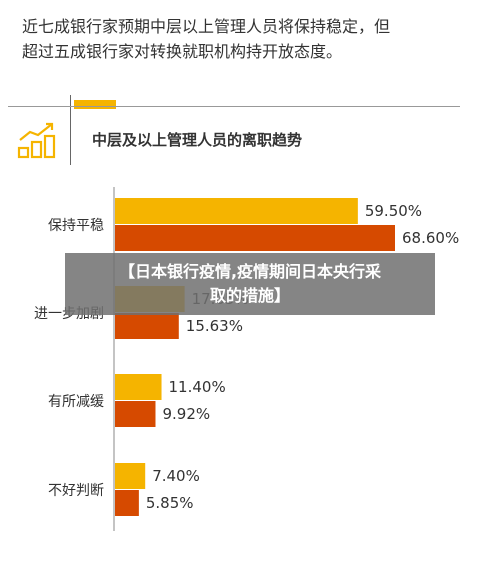 This screenshot has width=500, height=567. What do you see at coordinates (70, 130) in the screenshot?
I see `decorative-vertical-line` at bounding box center [70, 130].